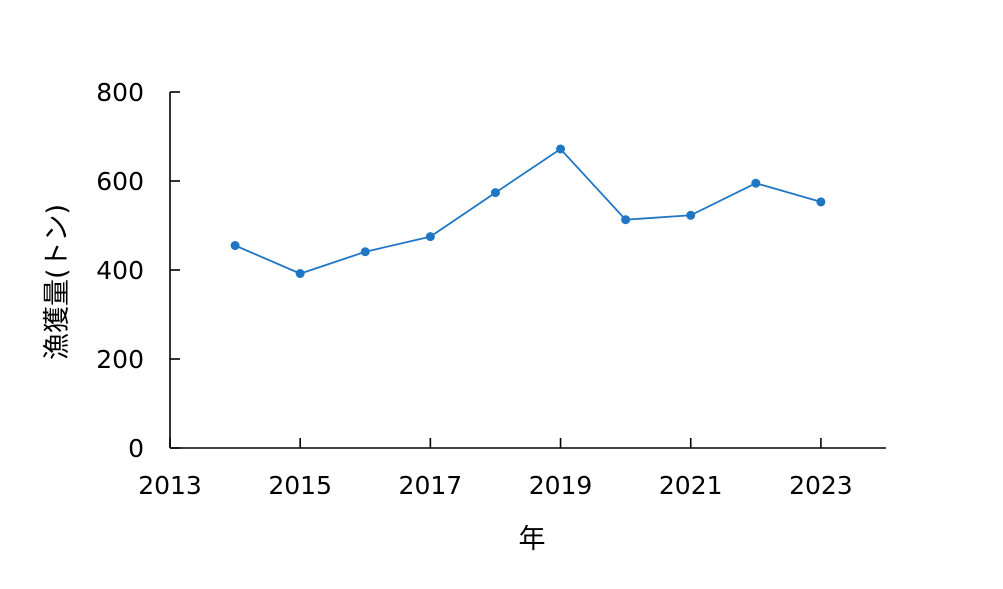 Image resolution: width=1003 pixels, height=589 pixels. What do you see at coordinates (136, 448) in the screenshot?
I see `y-tick-label: 0` at bounding box center [136, 448].